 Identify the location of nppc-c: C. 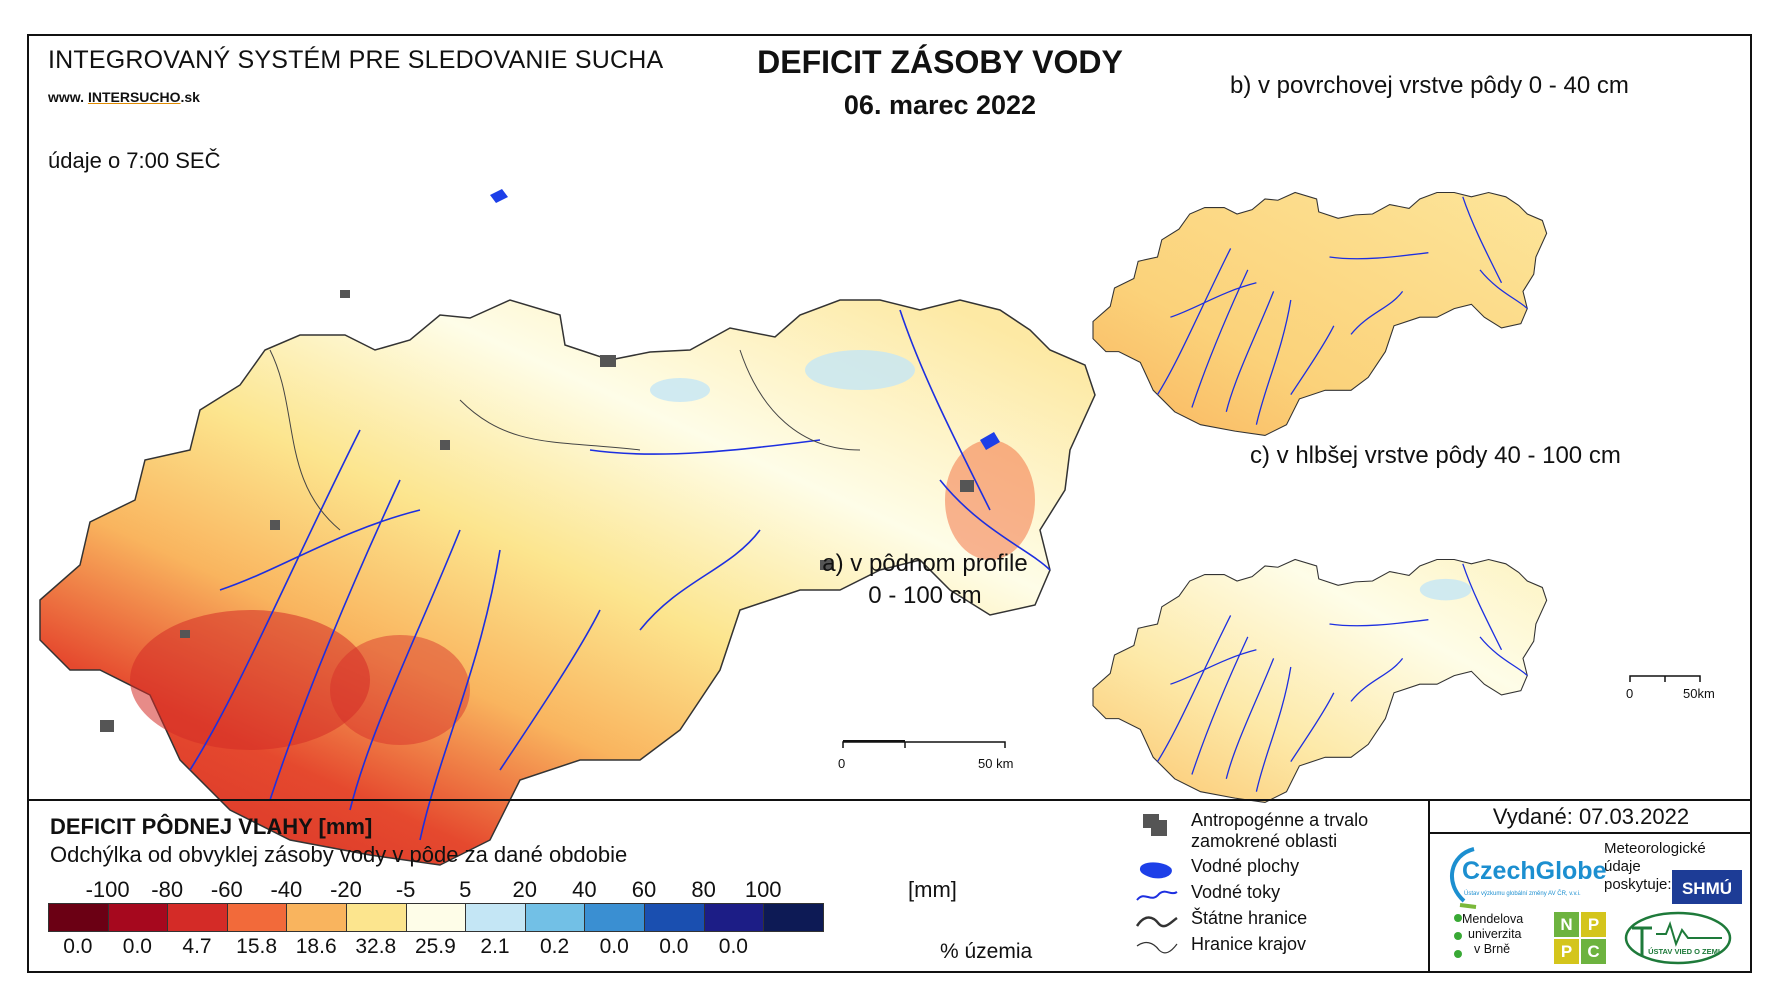
(1593, 951).